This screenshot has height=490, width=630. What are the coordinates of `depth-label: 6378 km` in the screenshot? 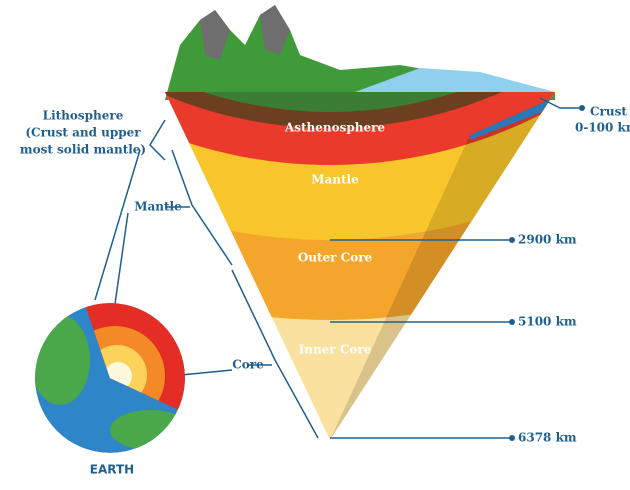 It's located at (547, 438).